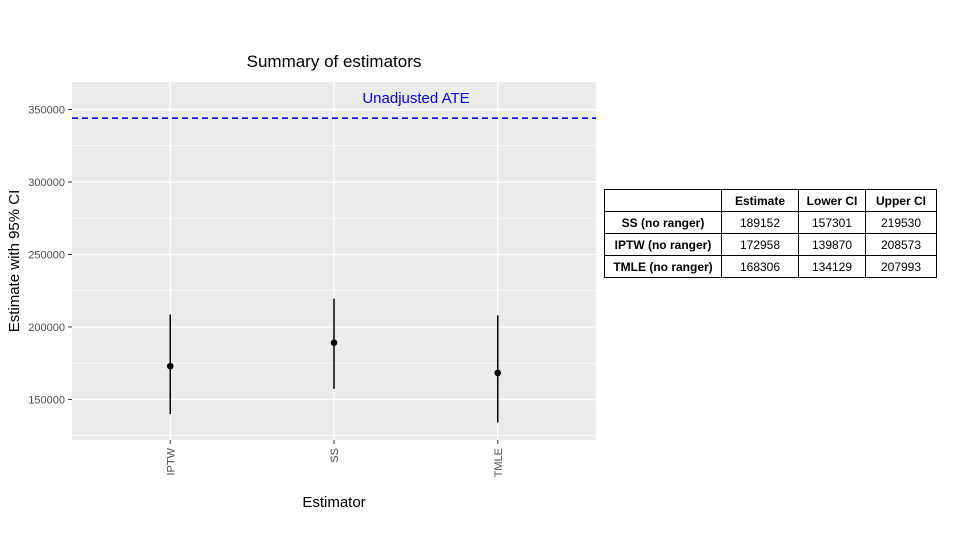 This screenshot has height=540, width=960. What do you see at coordinates (14, 261) in the screenshot?
I see `y-axis-title: Estimate with 95% CI` at bounding box center [14, 261].